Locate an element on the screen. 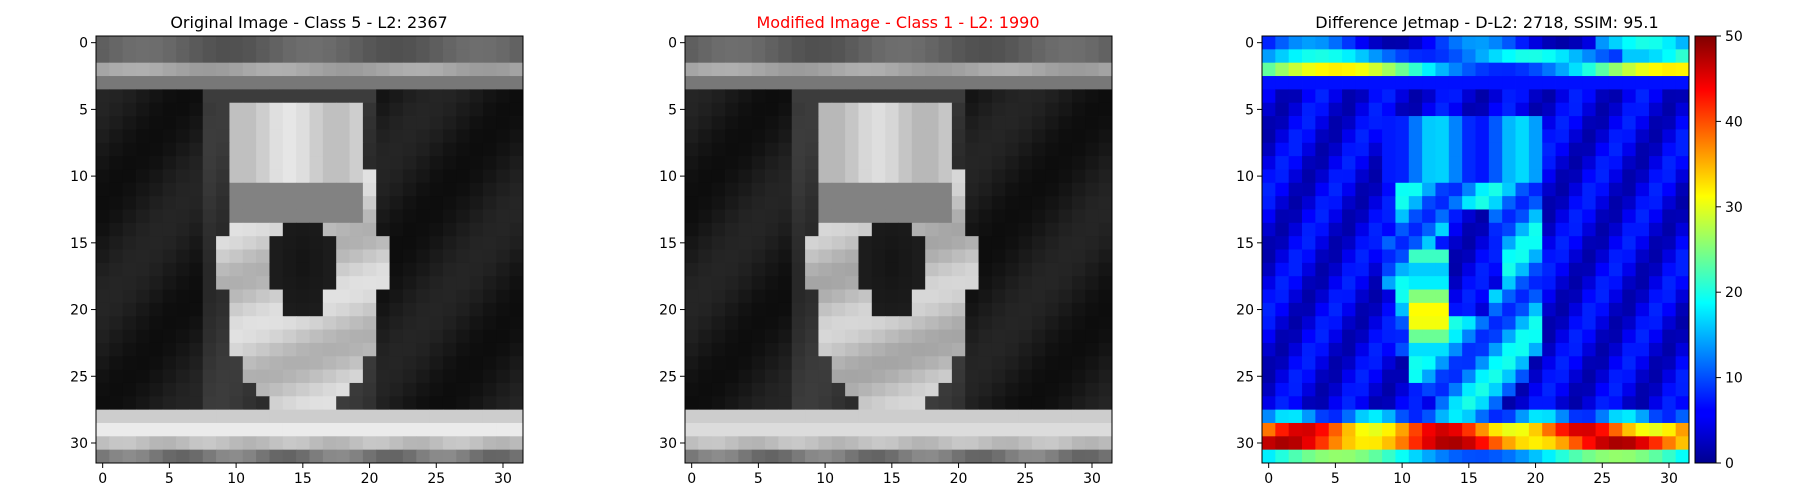 This screenshot has width=1800, height=500. y-tick-label: 0 is located at coordinates (1249, 44).